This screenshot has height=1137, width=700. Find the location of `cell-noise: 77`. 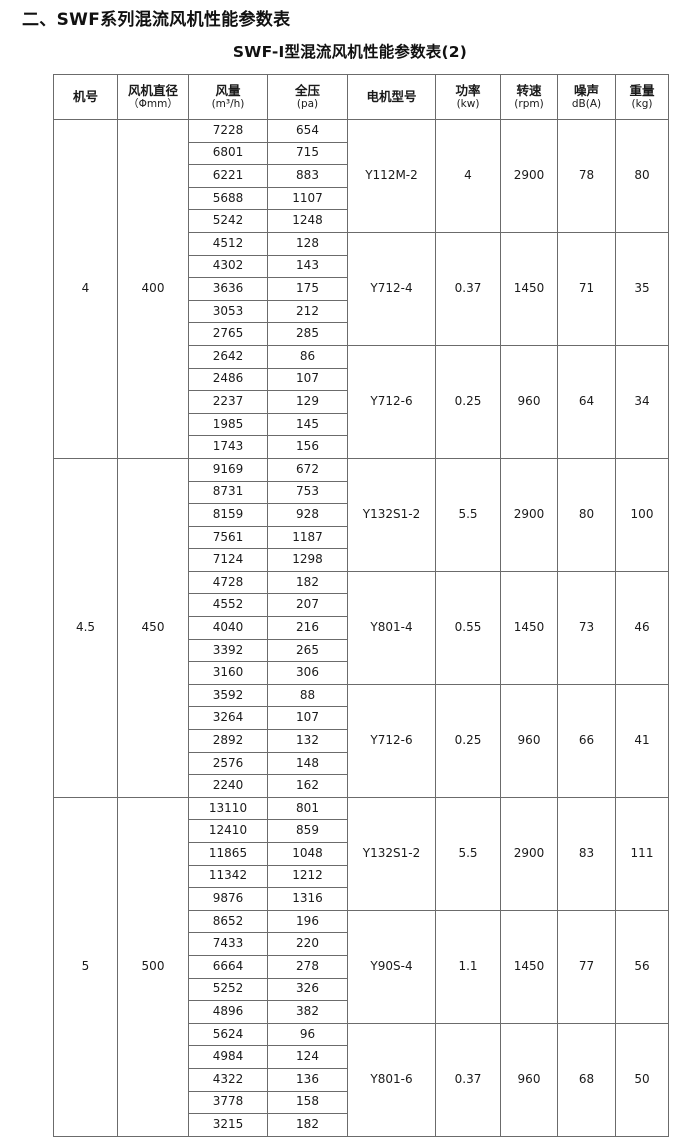

cell-noise: 77 is located at coordinates (586, 966).